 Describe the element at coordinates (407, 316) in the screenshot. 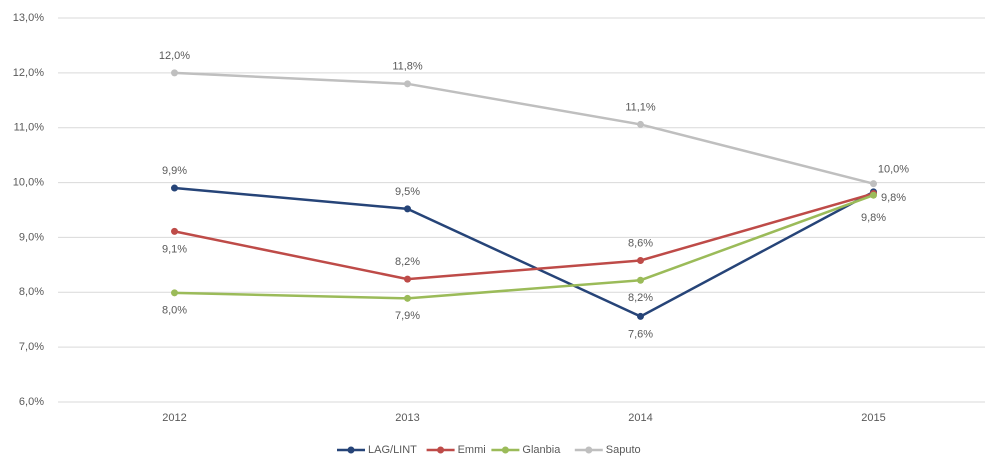

I see `data-label: 7,9%` at that location.